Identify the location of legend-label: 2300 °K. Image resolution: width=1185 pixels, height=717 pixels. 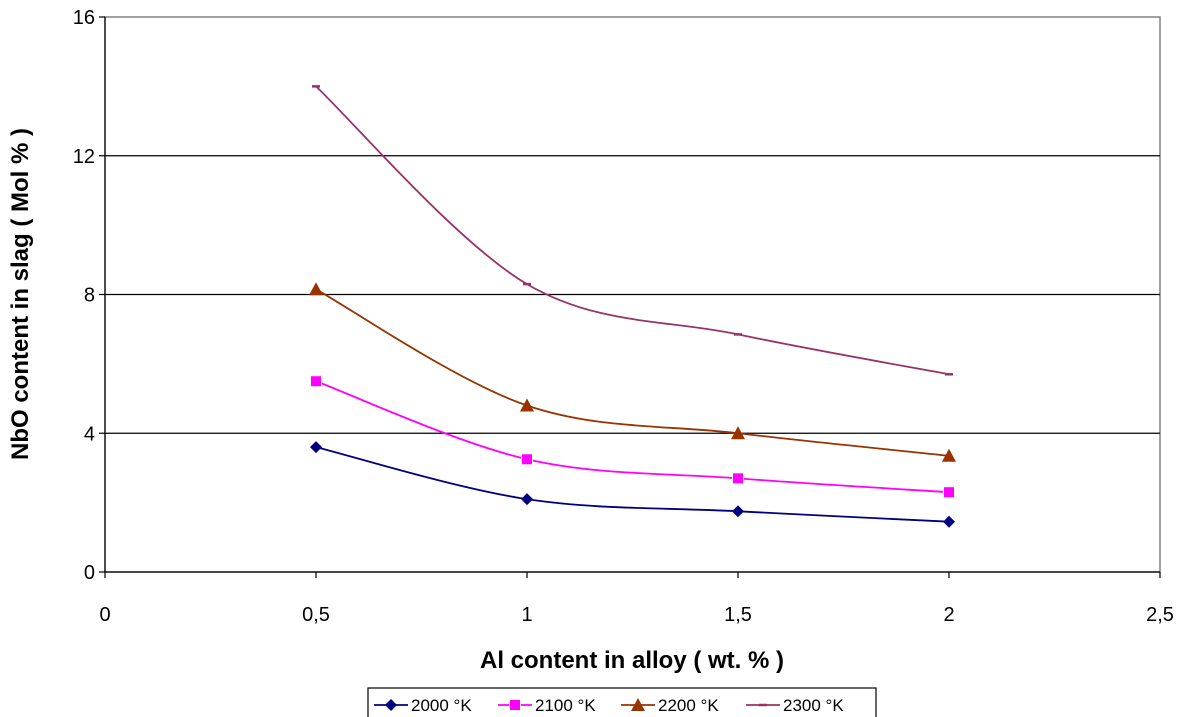
(813, 705).